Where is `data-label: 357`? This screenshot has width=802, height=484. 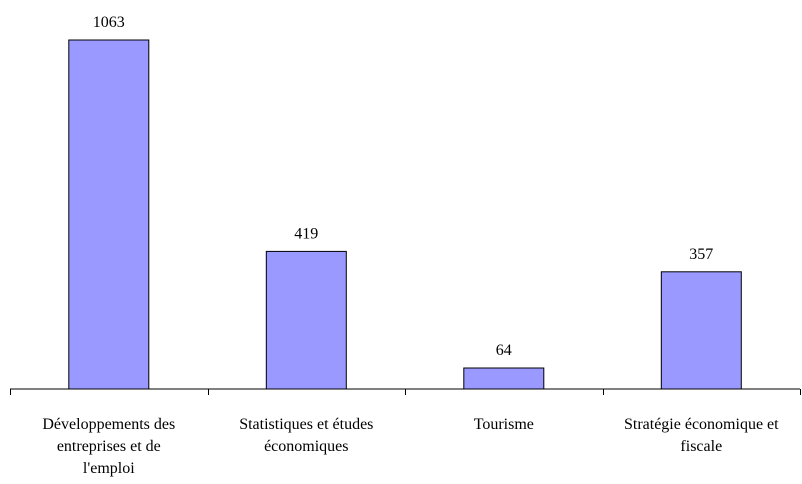 data-label: 357 is located at coordinates (701, 254).